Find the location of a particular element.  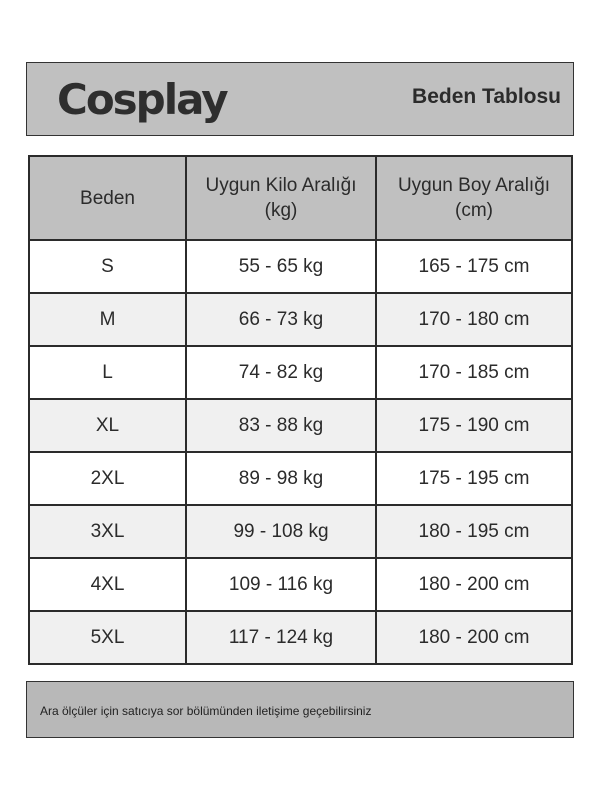

height-range-cell: 165 - 175 cm is located at coordinates (474, 266).